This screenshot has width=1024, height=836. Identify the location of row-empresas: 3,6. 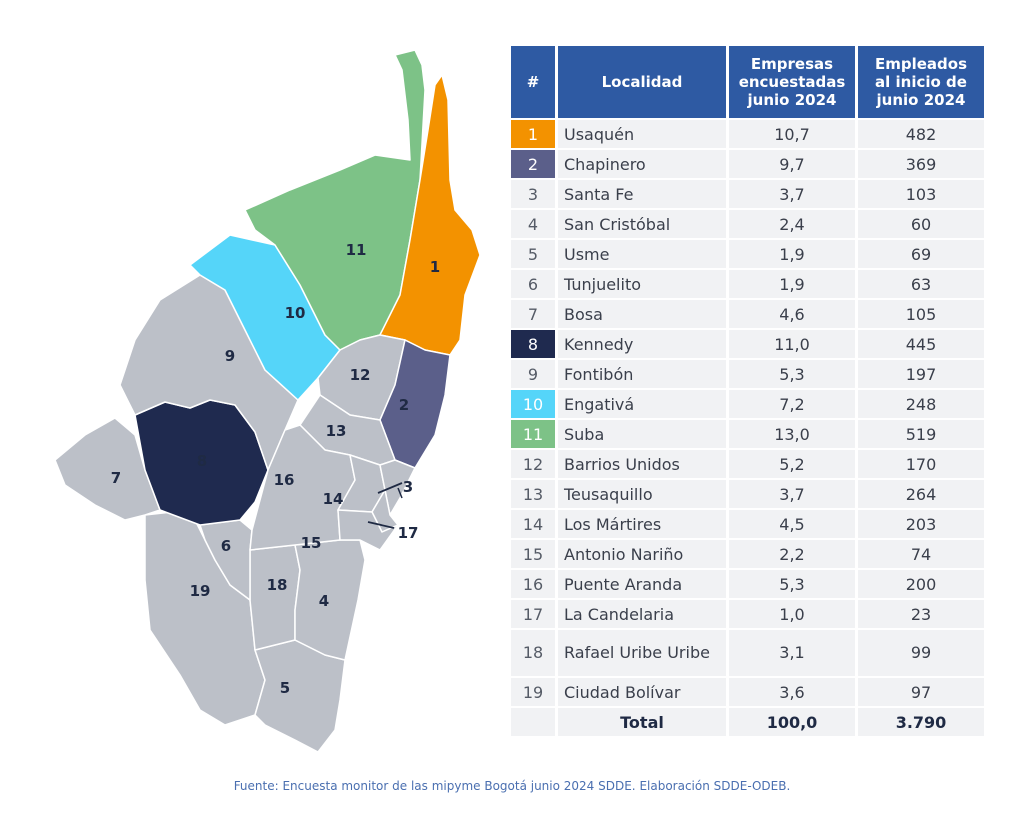
(792, 692).